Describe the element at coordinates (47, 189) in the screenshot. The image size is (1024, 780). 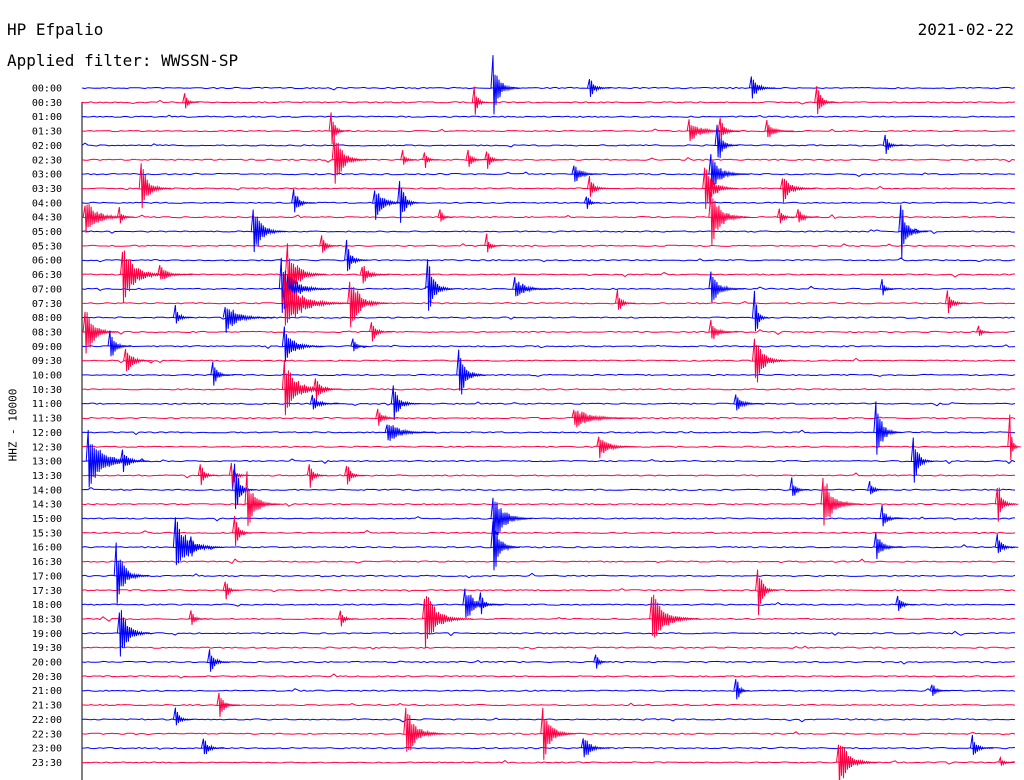
I see `time-label: 03:30` at that location.